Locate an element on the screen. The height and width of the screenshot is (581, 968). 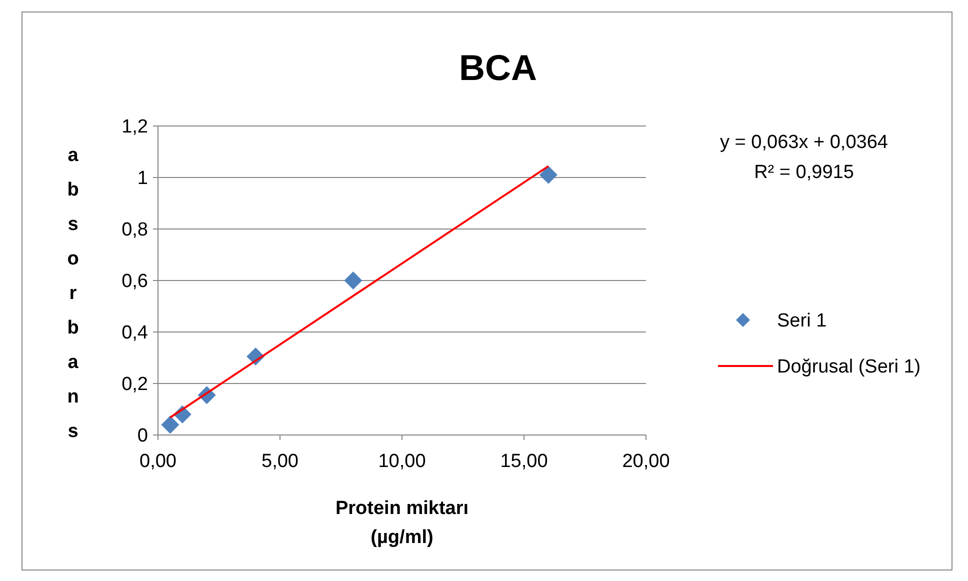
text: y = 0,063x + 0,0364 is located at coordinates (804, 142).